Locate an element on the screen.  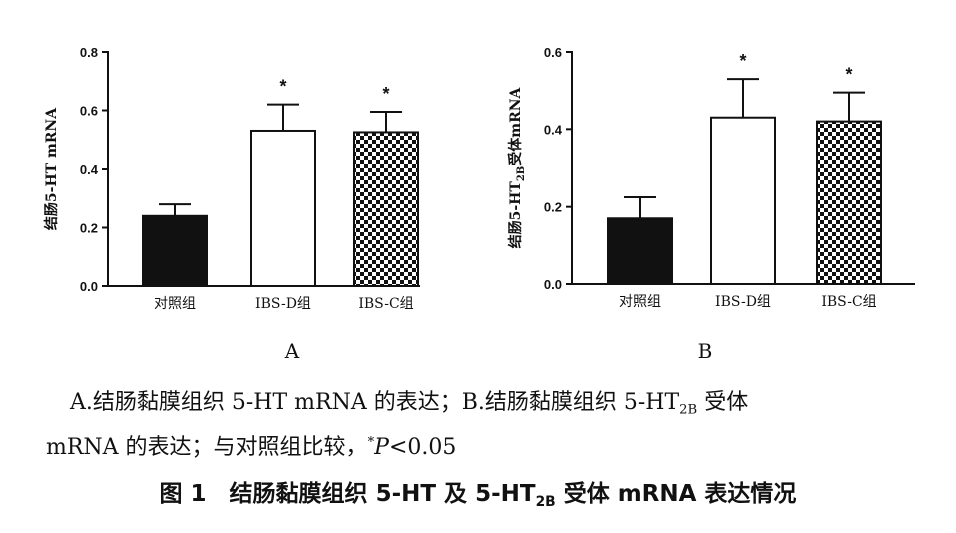
figure-title: 图 1 结肠黏膜组织 5-HT 及 5-HT2B 受体 mRNA 表达情况 is located at coordinates (478, 492).